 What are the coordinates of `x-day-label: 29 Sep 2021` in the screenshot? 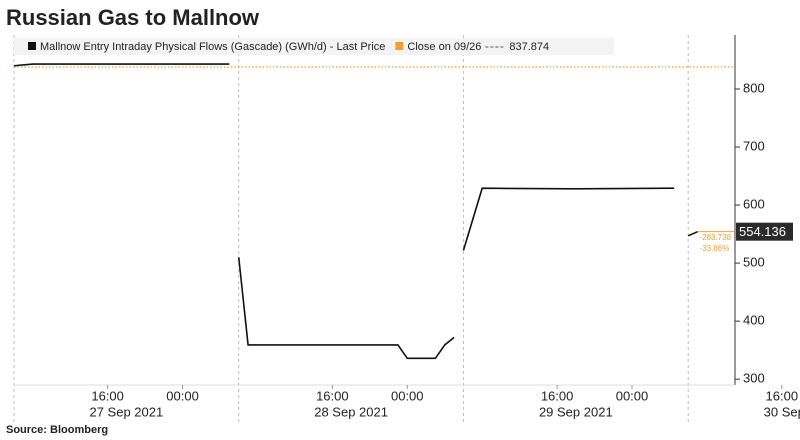 It's located at (576, 411).